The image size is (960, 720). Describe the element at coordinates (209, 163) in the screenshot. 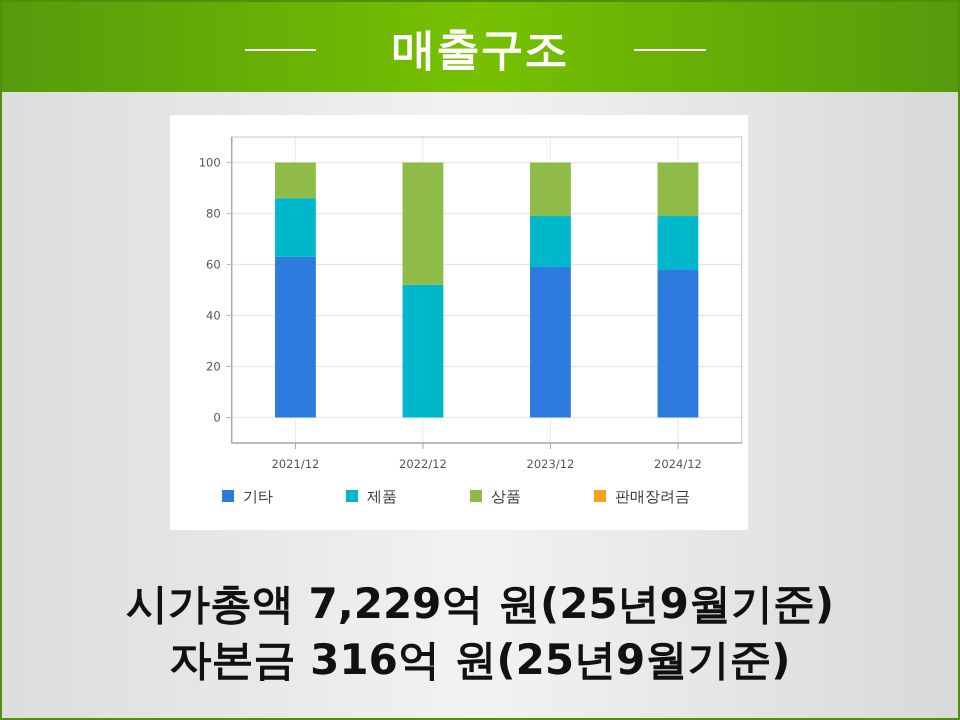

I see `y-tick-label: 100` at that location.